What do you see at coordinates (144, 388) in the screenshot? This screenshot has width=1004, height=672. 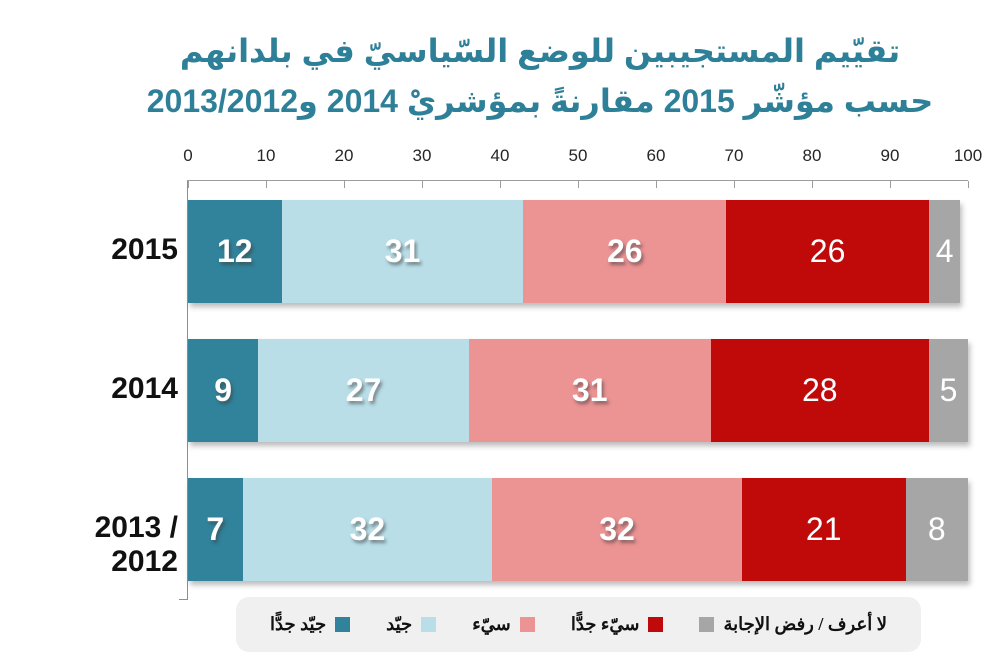 I see `category-label-2014: 2014` at bounding box center [144, 388].